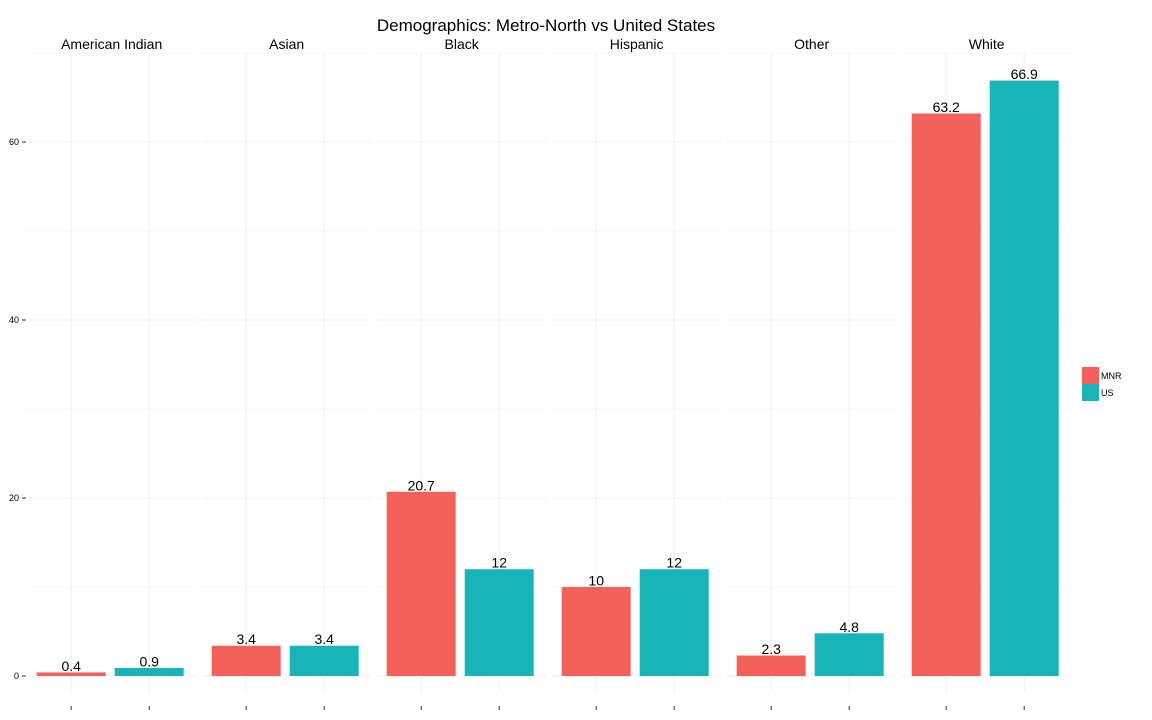 The height and width of the screenshot is (720, 1152). What do you see at coordinates (946, 394) in the screenshot?
I see `bar-white-mnr` at bounding box center [946, 394].